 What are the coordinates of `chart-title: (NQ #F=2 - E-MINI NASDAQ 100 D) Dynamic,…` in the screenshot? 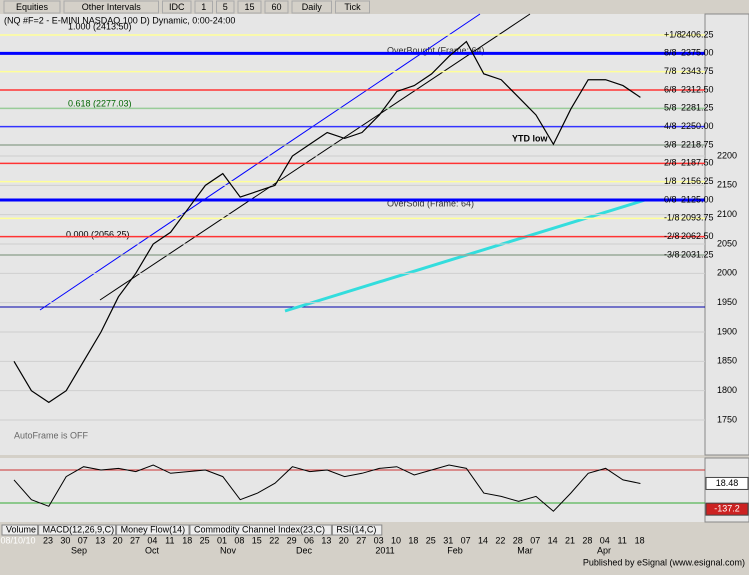 It's located at (119, 20).